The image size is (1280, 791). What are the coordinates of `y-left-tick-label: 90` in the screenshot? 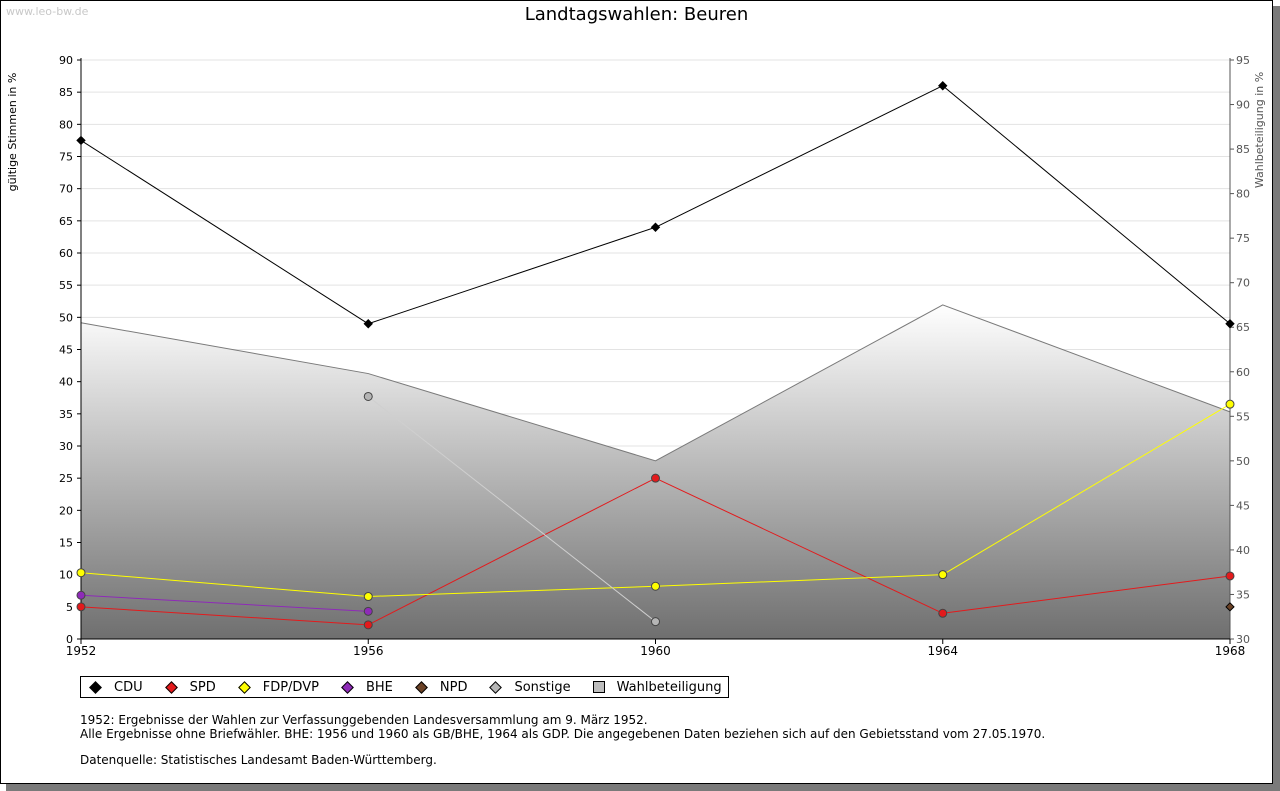 It's located at (66, 60).